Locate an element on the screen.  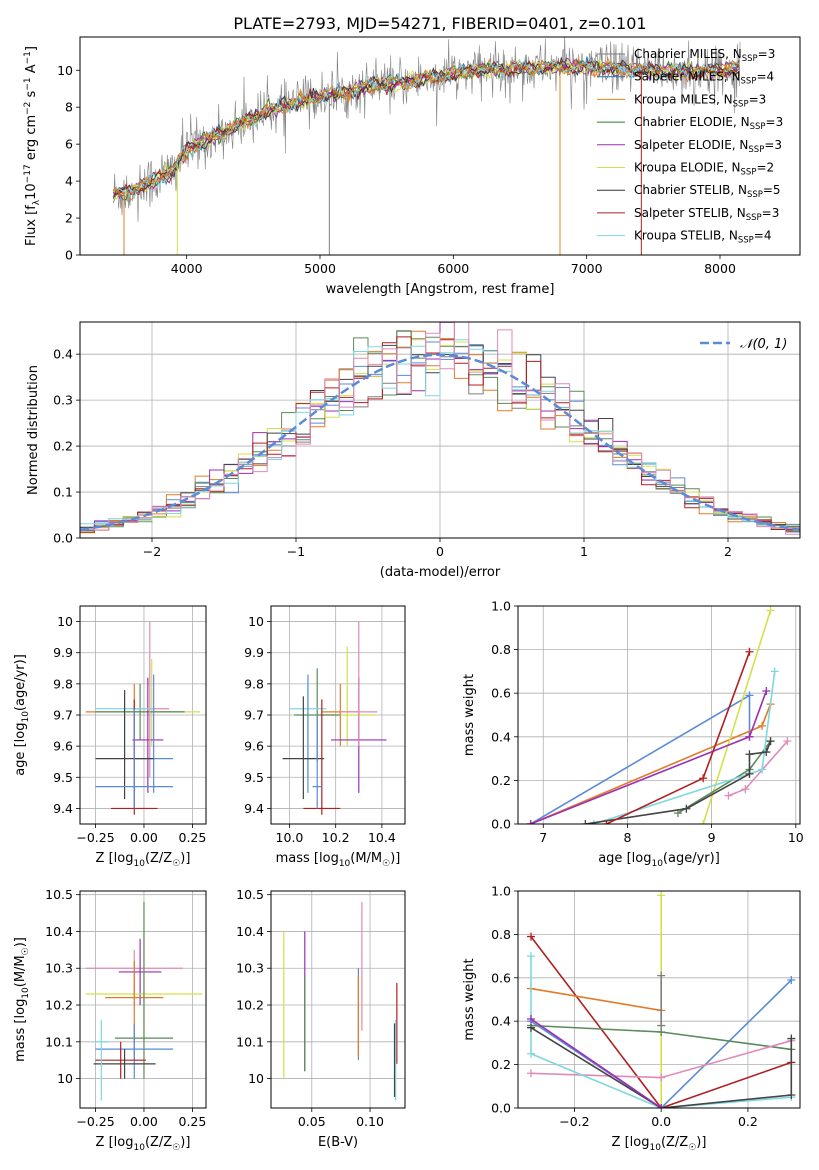
y-tick-label: 0.8 is located at coordinates (501, 649).